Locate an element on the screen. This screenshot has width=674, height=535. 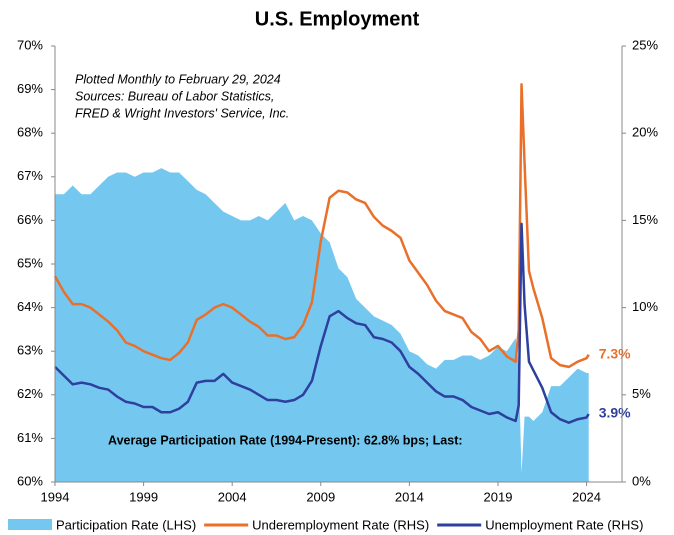
y2-tick-label: 0% is located at coordinates (641, 480).